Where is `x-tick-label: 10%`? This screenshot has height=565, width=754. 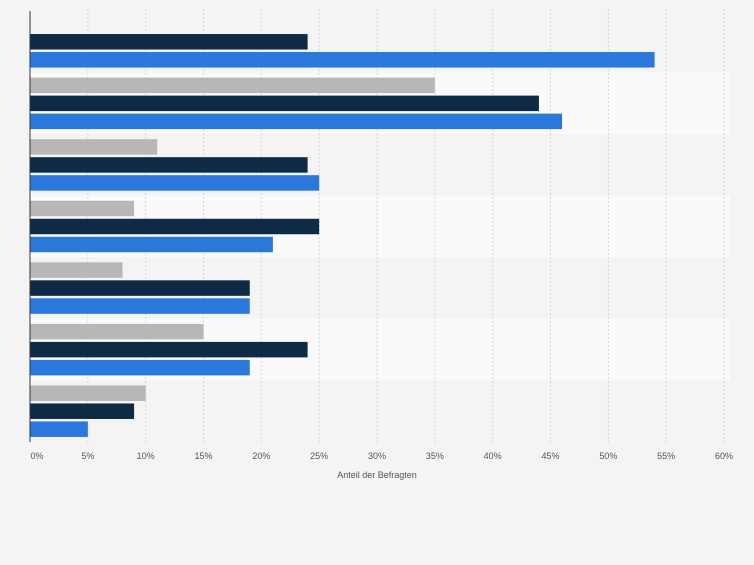 x-tick-label: 10% is located at coordinates (146, 456).